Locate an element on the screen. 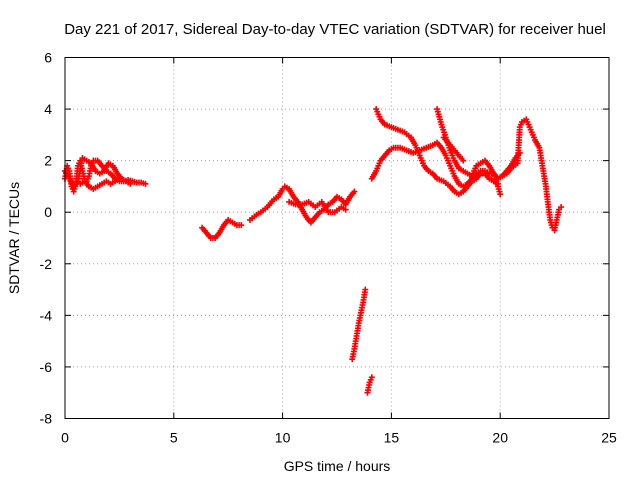 This screenshot has width=640, height=480. x-tick-label: 25 is located at coordinates (609, 438).